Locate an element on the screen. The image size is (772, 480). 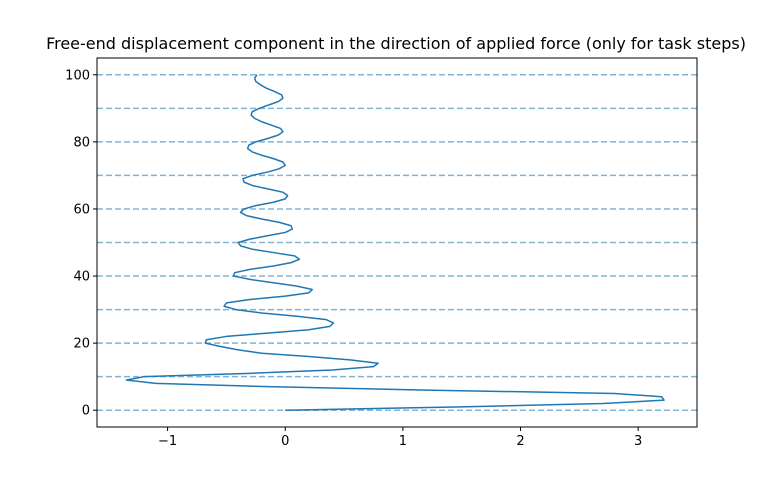
y-axis-ticks: 0 20 40 60 80 100 is located at coordinates (81, 243).